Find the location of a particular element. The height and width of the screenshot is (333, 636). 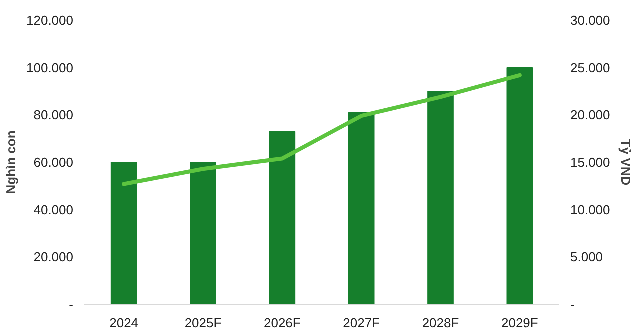

y-tick-label: 40.000 is located at coordinates (54, 210).